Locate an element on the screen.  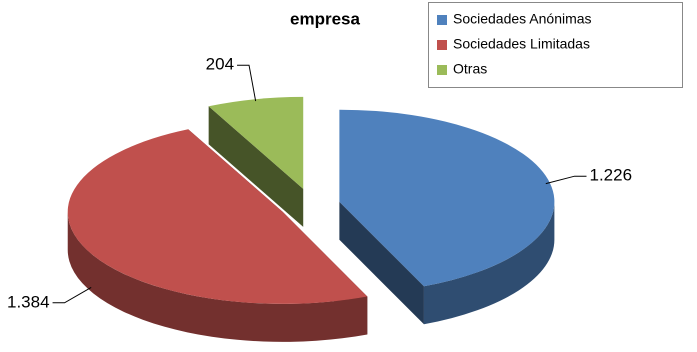
data-label: 1.384 is located at coordinates (28, 301).